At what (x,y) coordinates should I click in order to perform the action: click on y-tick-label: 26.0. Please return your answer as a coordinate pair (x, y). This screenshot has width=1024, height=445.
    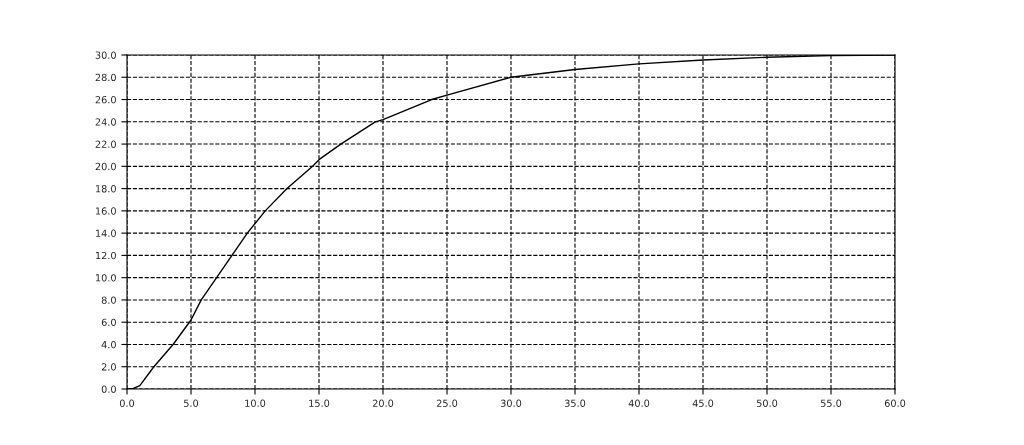
    Looking at the image, I should click on (105, 100).